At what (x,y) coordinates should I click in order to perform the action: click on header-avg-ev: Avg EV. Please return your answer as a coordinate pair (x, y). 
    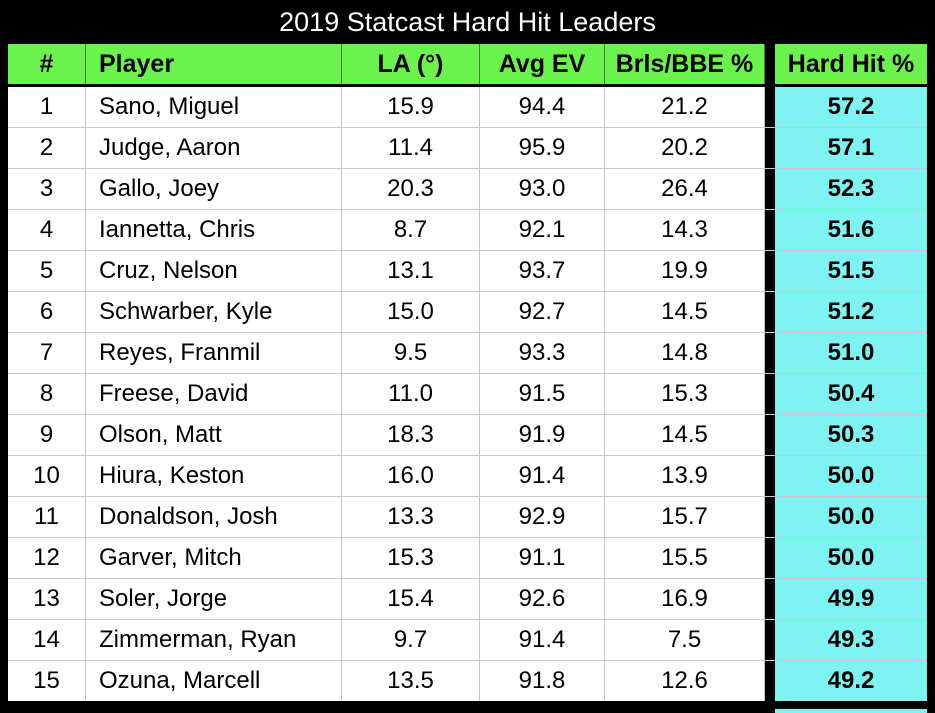
    Looking at the image, I should click on (542, 64).